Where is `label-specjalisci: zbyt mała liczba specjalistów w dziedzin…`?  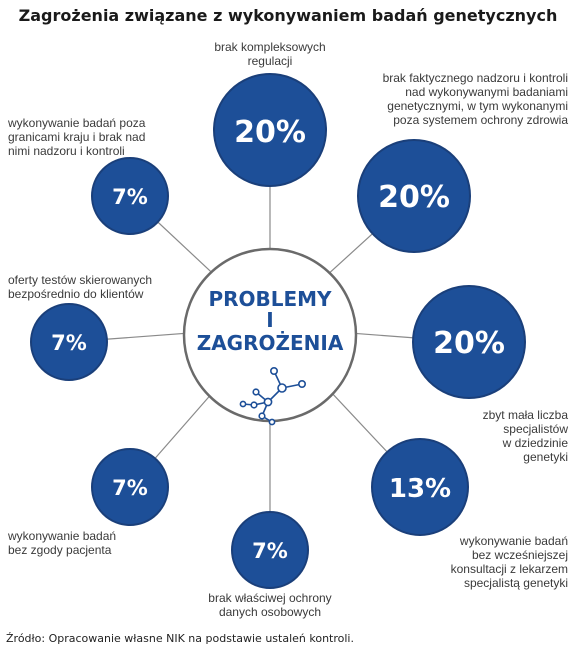 label-specjalisci: zbyt mała liczba specjalistów w dziedzin… is located at coordinates (525, 436).